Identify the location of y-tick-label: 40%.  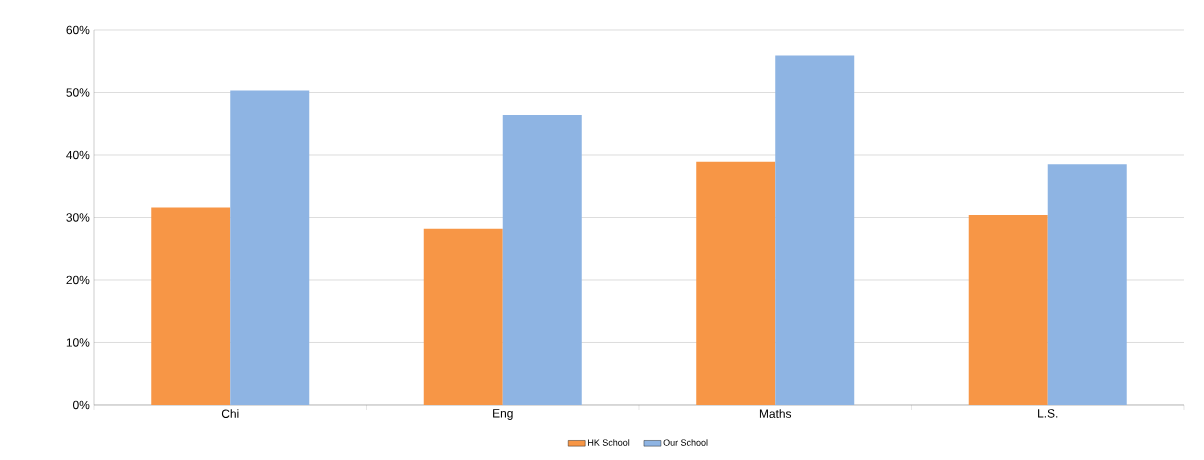
(78, 155).